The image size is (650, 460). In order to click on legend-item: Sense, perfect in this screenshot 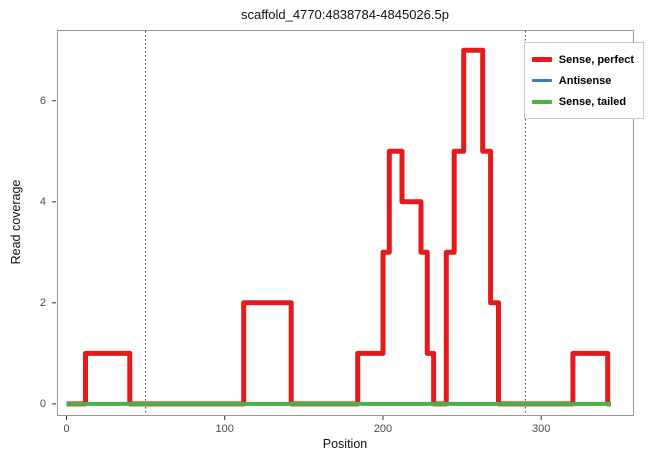, I will do `click(582, 59)`.